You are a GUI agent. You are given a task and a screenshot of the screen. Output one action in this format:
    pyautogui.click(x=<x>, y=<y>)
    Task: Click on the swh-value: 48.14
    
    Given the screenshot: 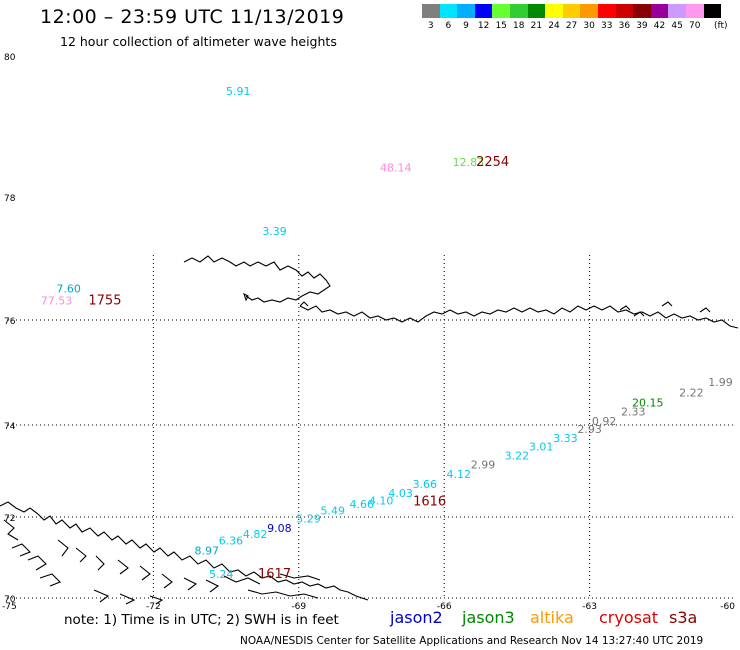 What is the action you would take?
    pyautogui.click(x=396, y=168)
    